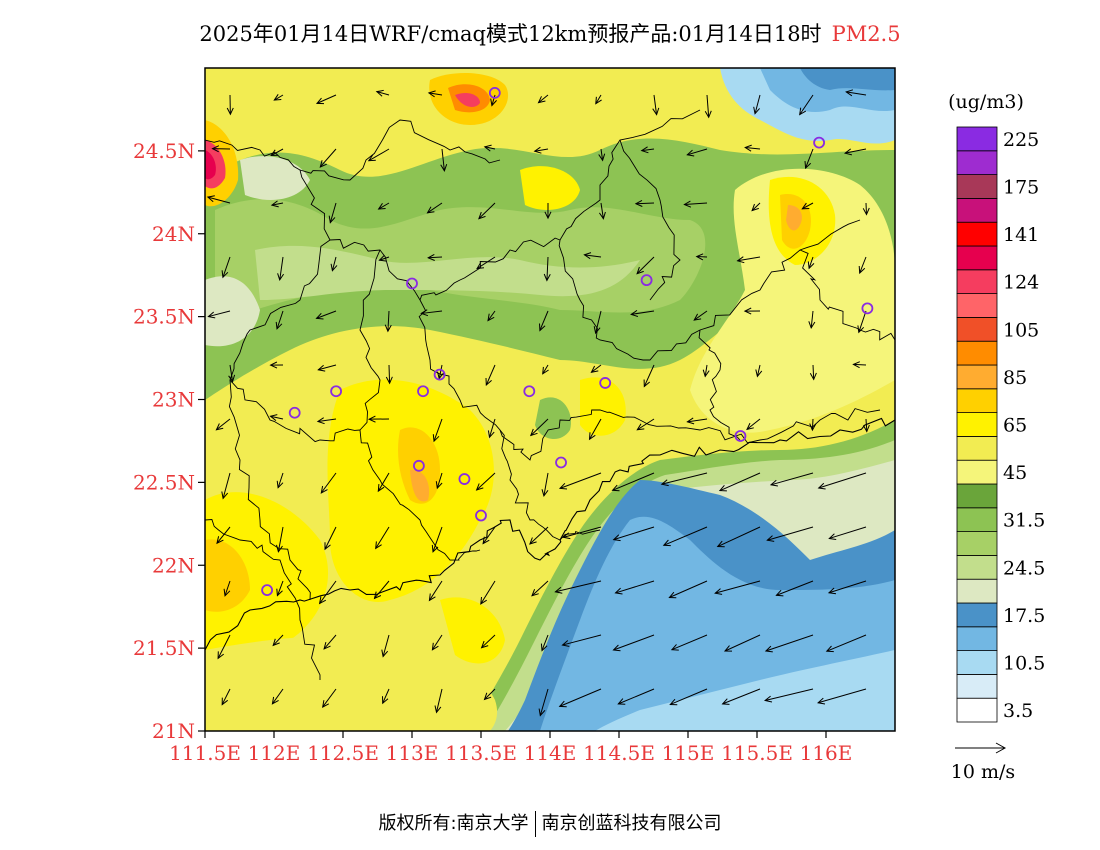 The height and width of the screenshot is (850, 1100). Describe the element at coordinates (1024, 616) in the screenshot. I see `colorbar-label: 17.5` at that location.